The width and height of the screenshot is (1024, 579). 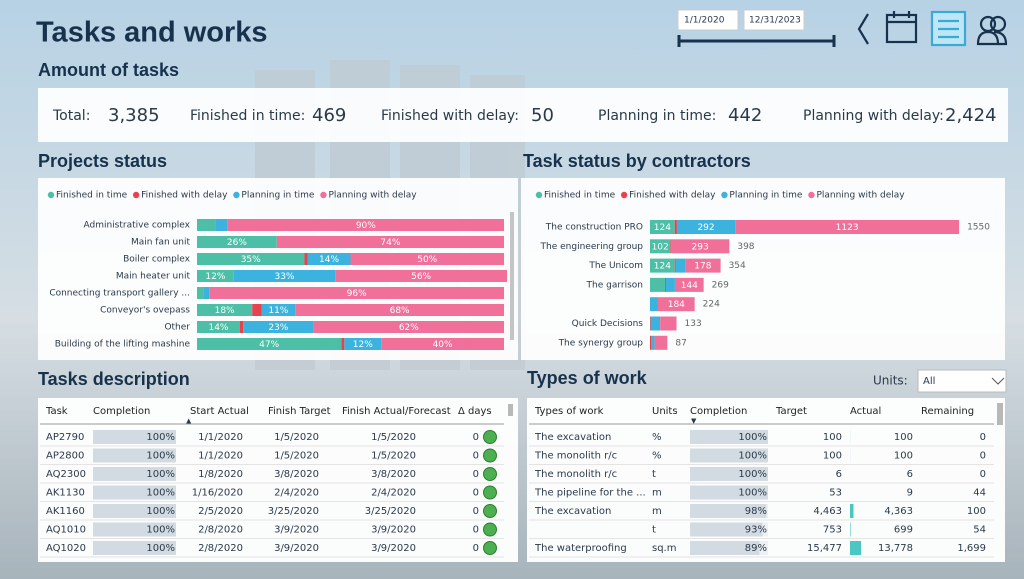 What do you see at coordinates (763, 269) in the screenshot?
I see `chart-panel` at bounding box center [763, 269].